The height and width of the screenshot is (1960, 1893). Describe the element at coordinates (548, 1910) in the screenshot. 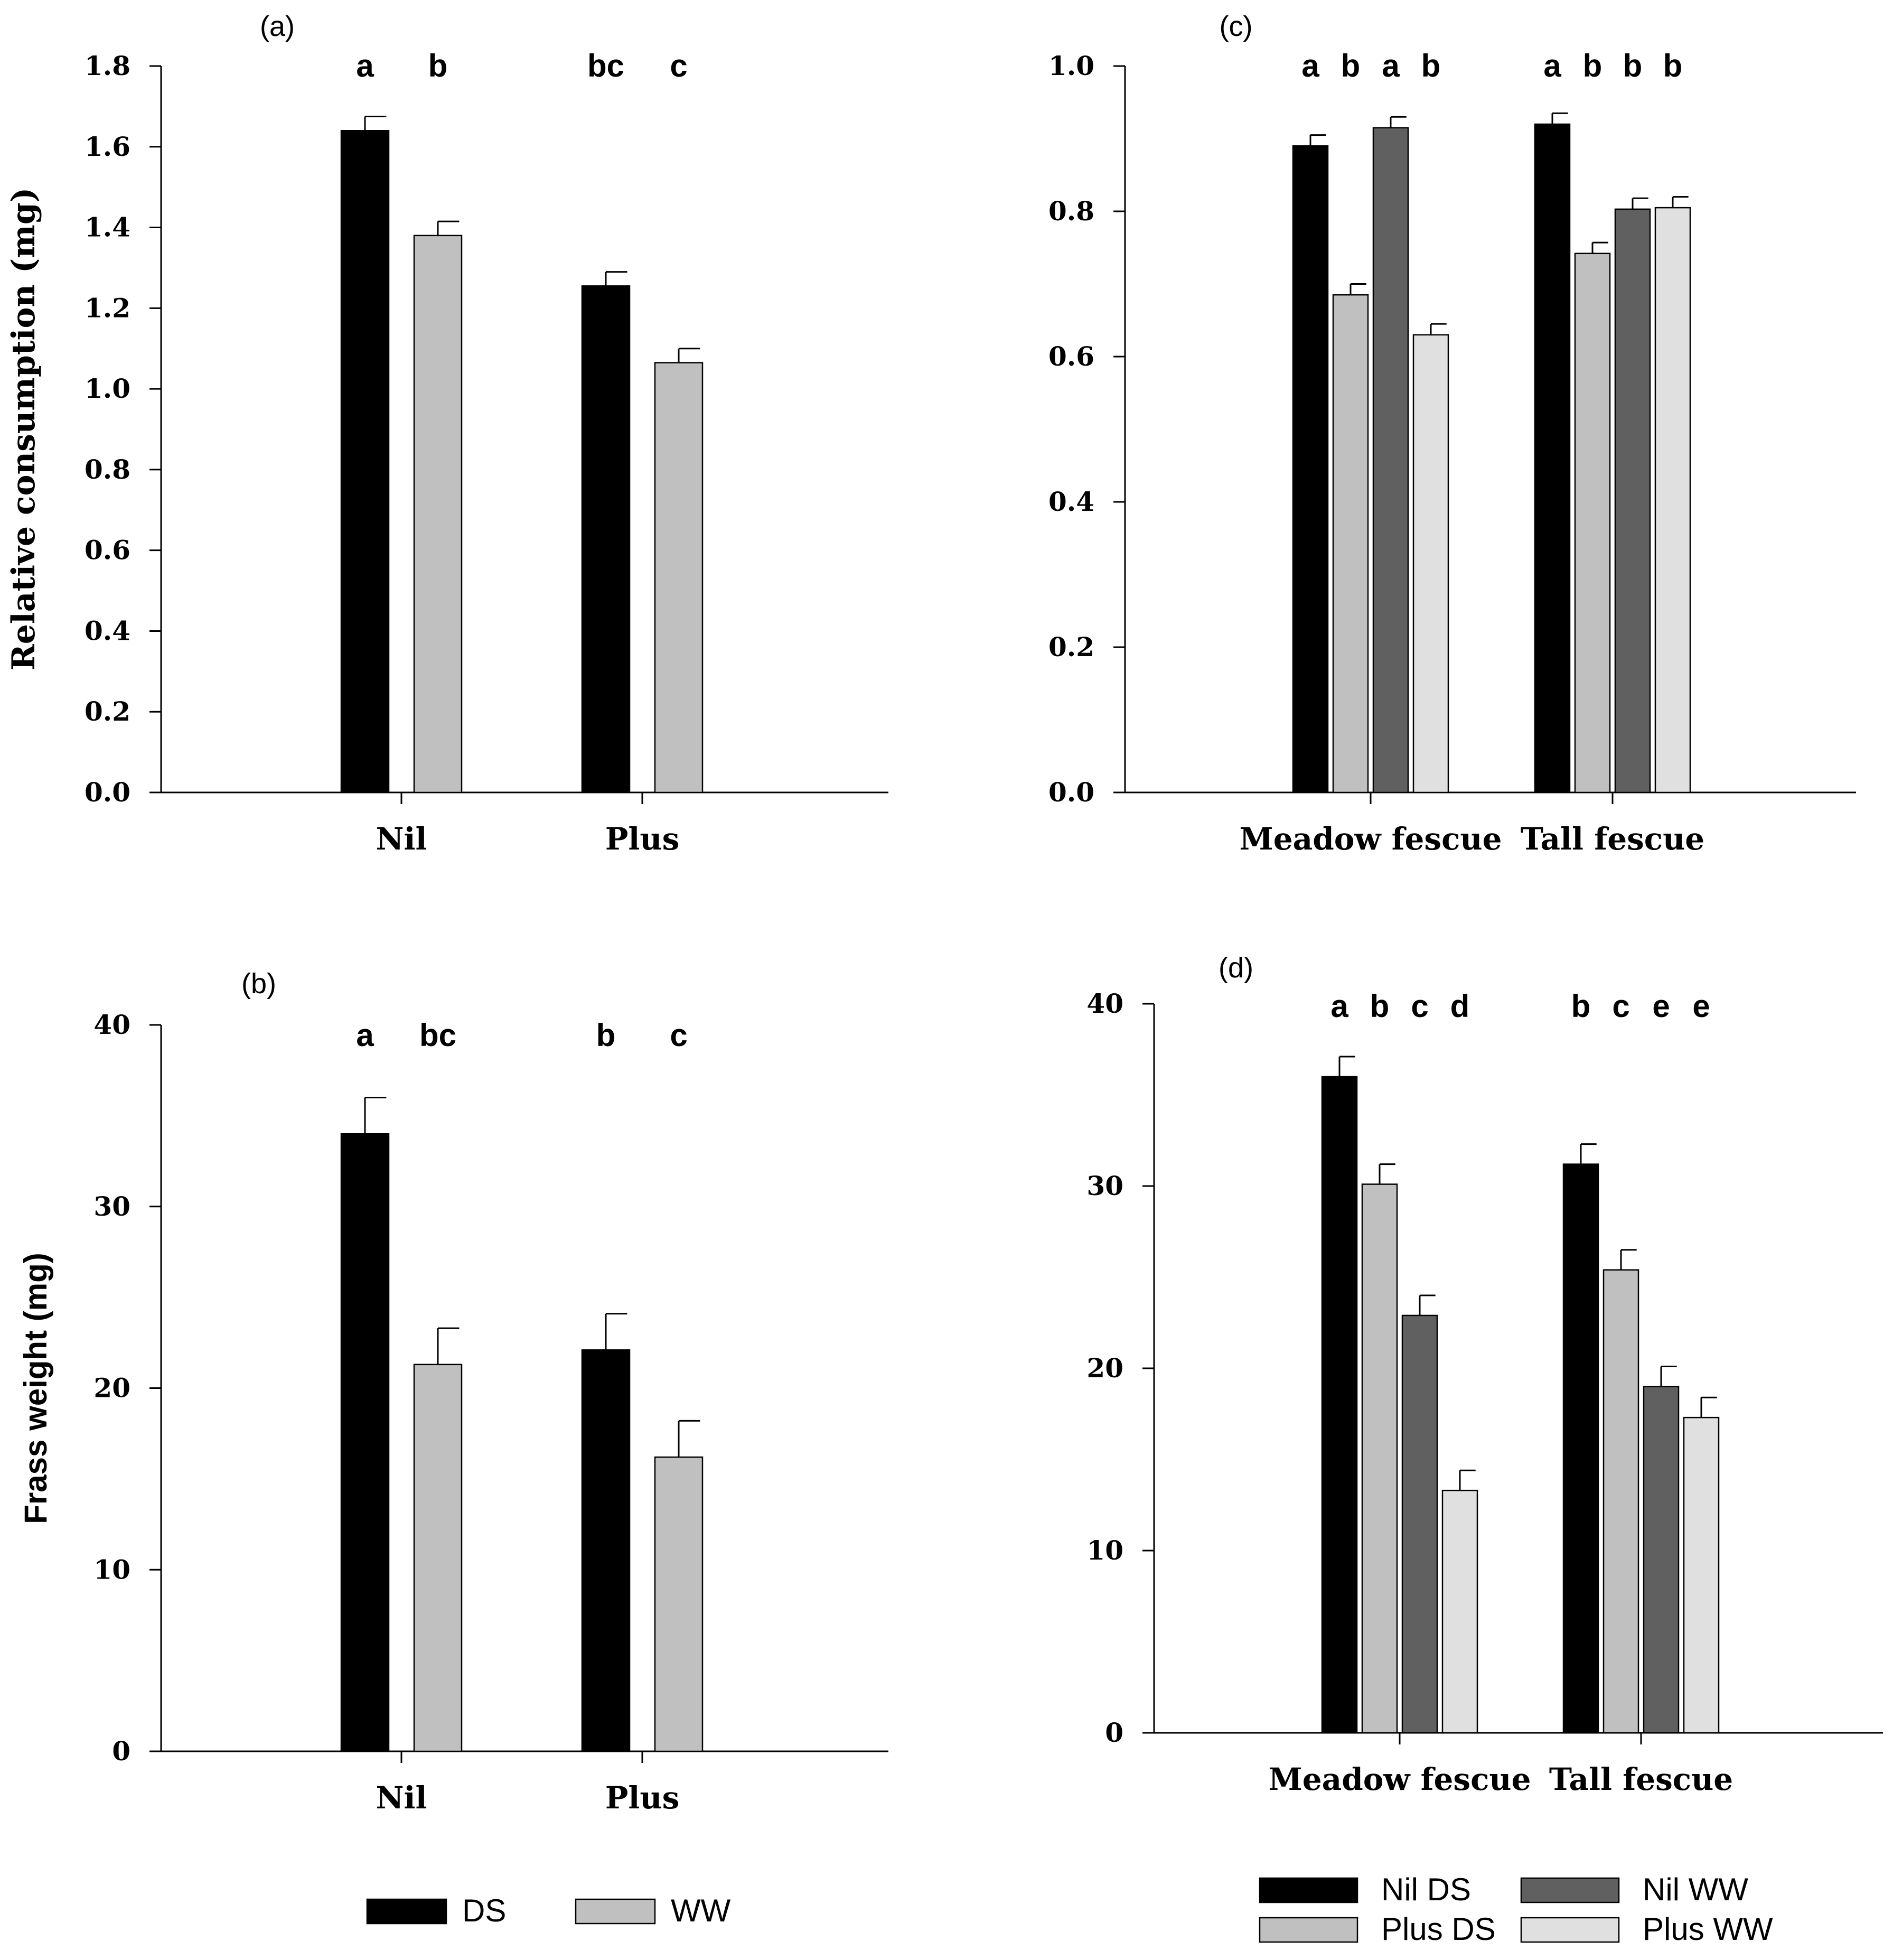

I see `legend-left: DS WW` at that location.